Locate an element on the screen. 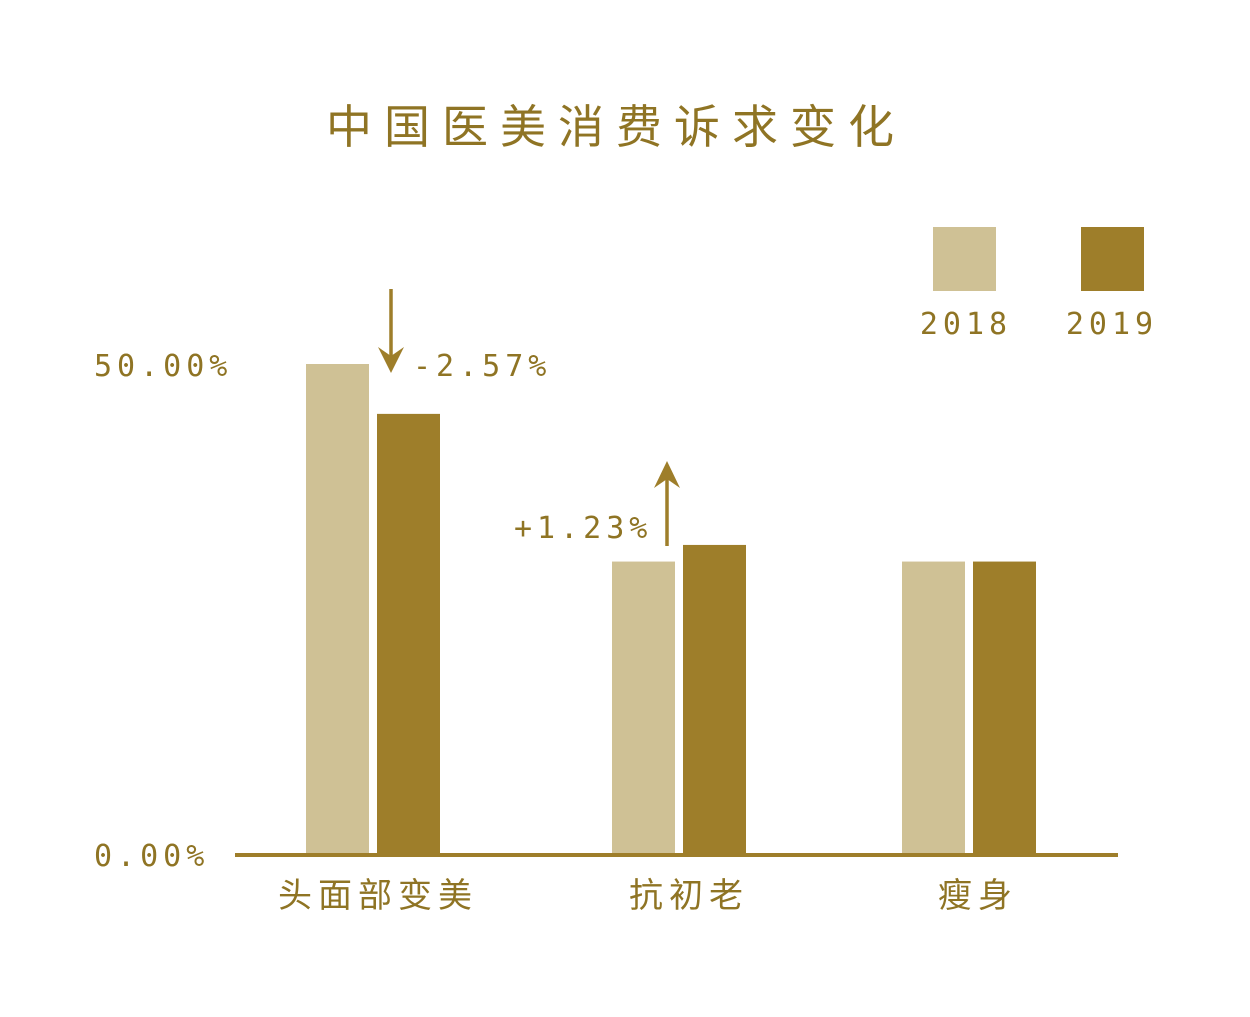 Image resolution: width=1250 pixels, height=1017 pixels. legend: 2018 2019 is located at coordinates (1039, 284).